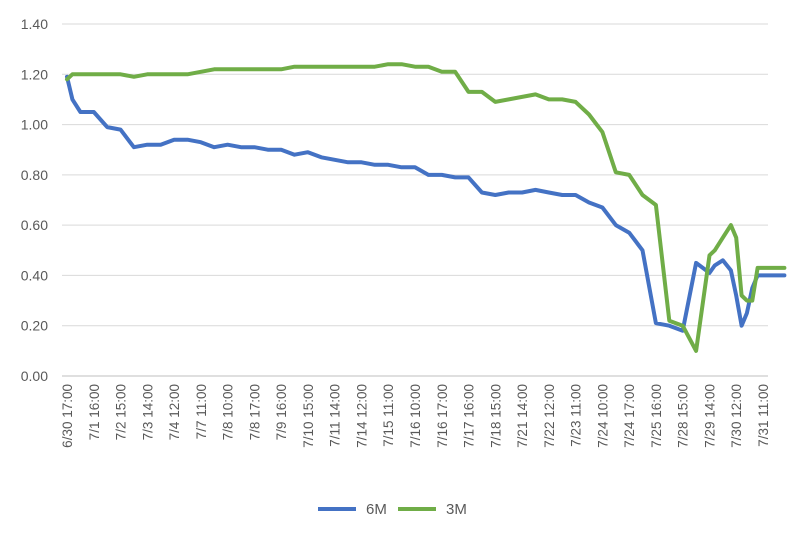 The image size is (794, 545). I want to click on x-tick-label: 6/30 17:00, so click(67, 416).